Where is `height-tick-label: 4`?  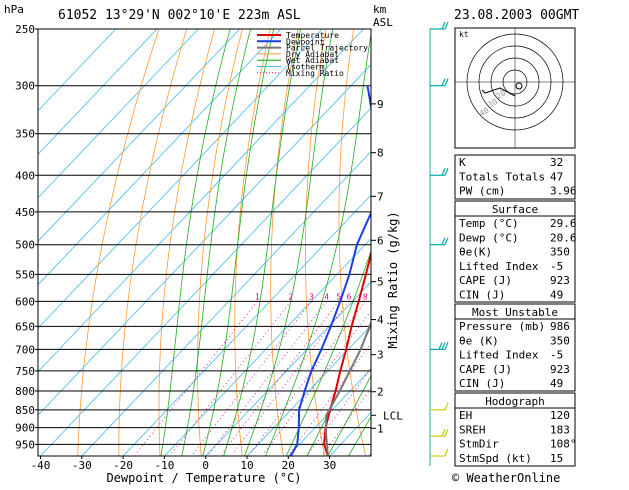
height-tick-label: 4 is located at coordinates (380, 320).